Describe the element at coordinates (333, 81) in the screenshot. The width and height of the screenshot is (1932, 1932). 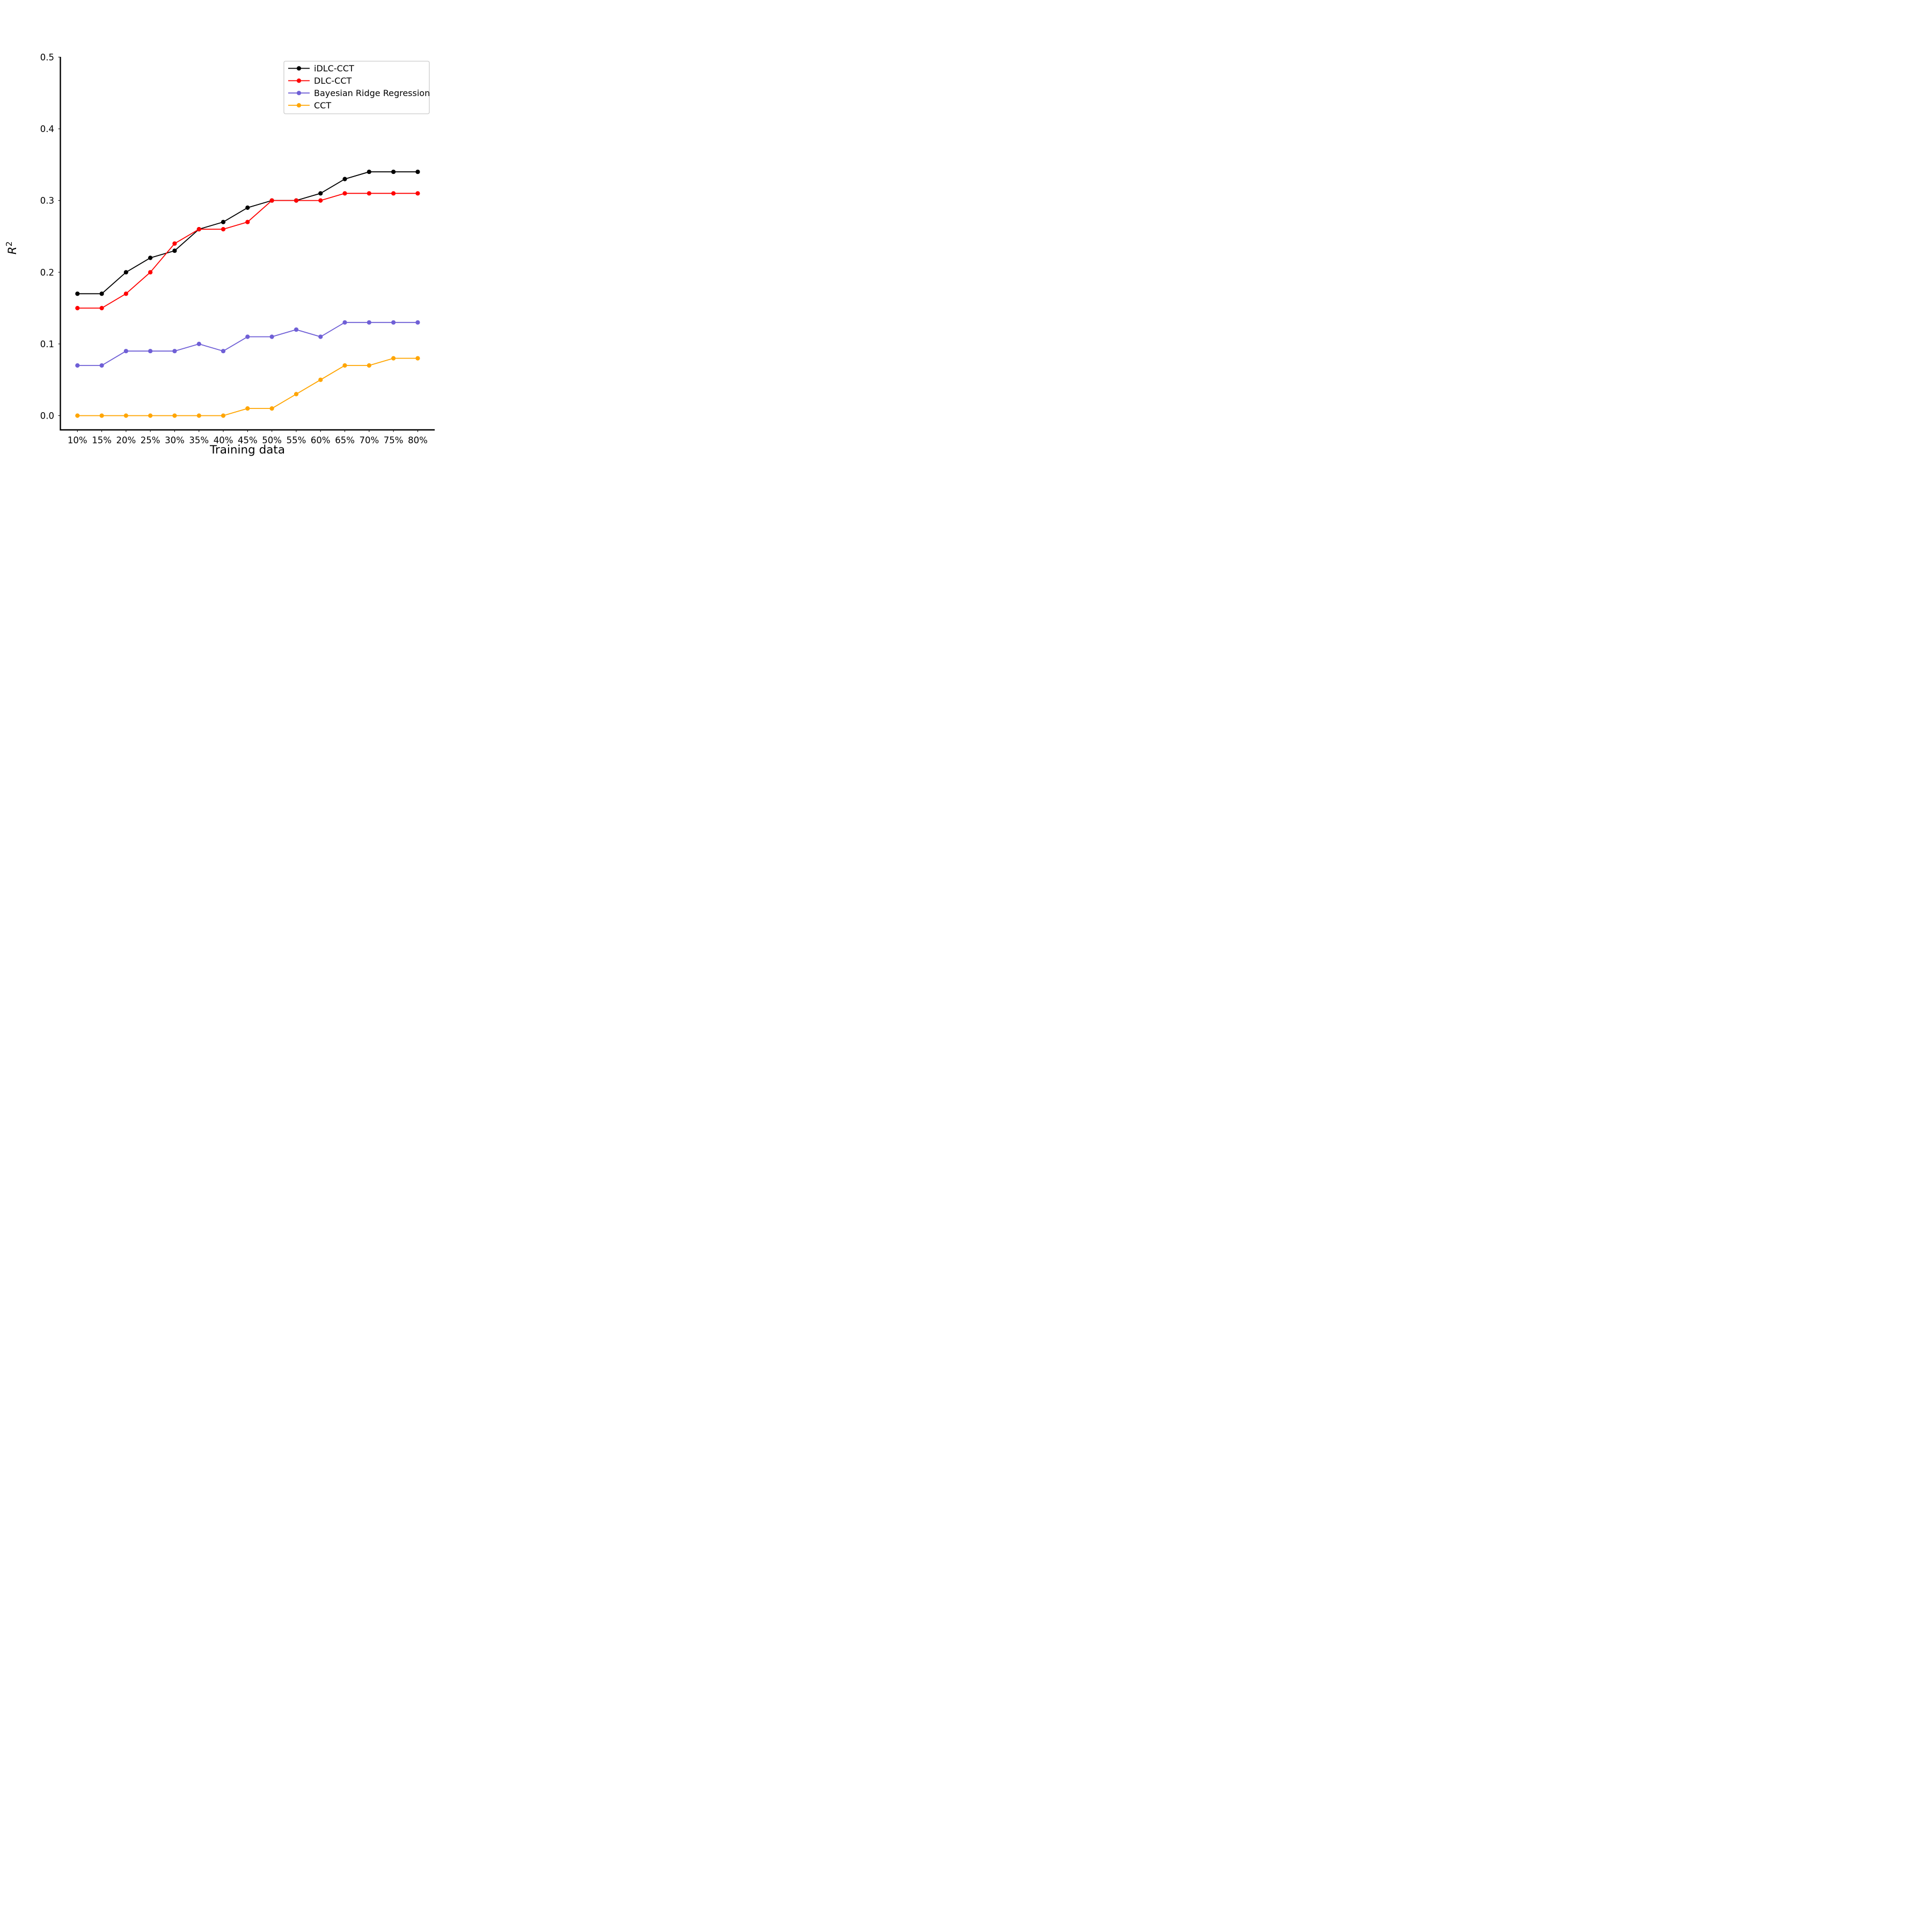
I see `legend-label: DLC-CCT` at that location.